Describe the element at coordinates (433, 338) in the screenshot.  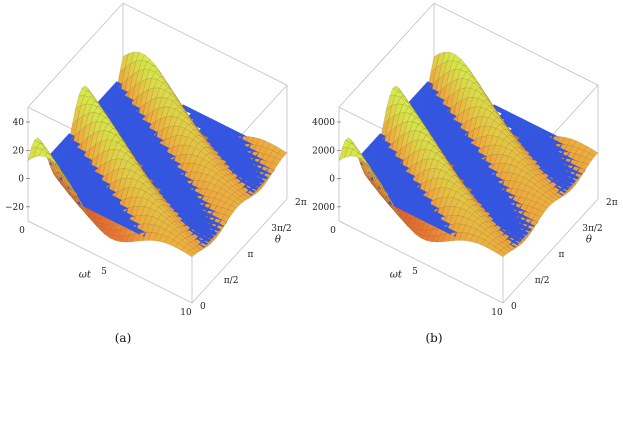
I see `panel-caption: (b)` at that location.